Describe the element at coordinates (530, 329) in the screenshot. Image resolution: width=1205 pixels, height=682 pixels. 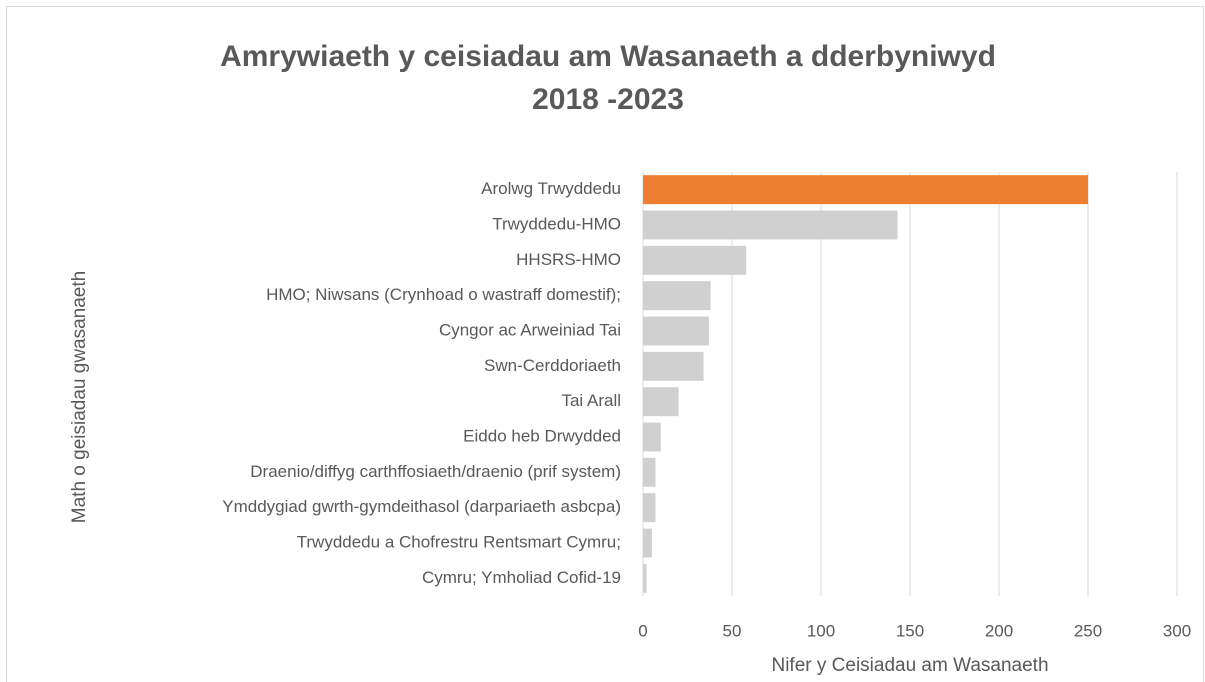
I see `y-tick-label: Cyngor ac Arweiniad Tai` at that location.